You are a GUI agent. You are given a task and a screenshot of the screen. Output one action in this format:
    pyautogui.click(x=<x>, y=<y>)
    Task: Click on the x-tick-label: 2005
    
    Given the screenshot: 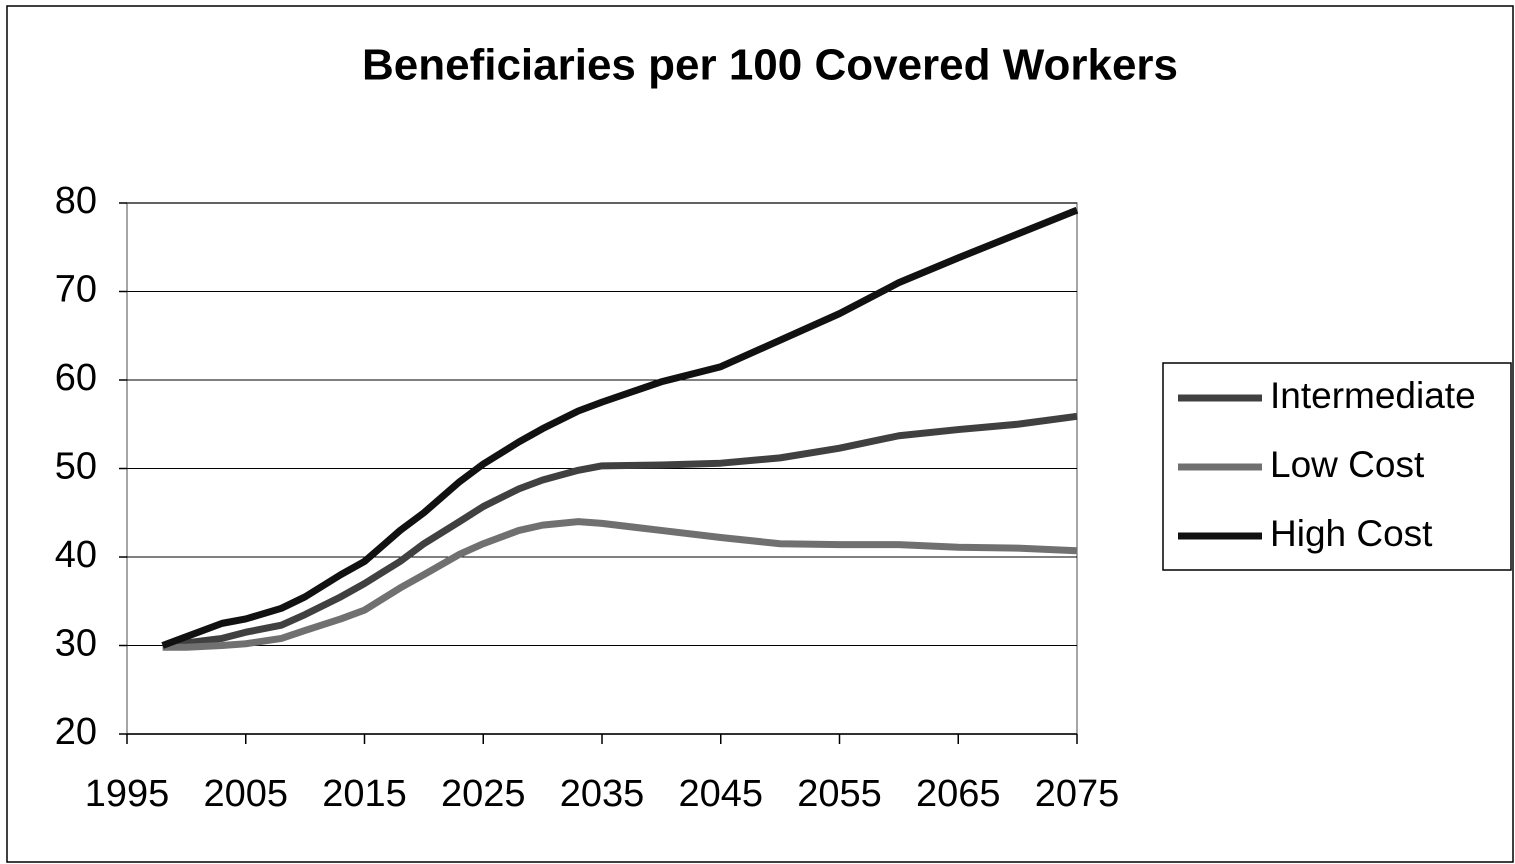 What is the action you would take?
    pyautogui.click(x=245, y=794)
    